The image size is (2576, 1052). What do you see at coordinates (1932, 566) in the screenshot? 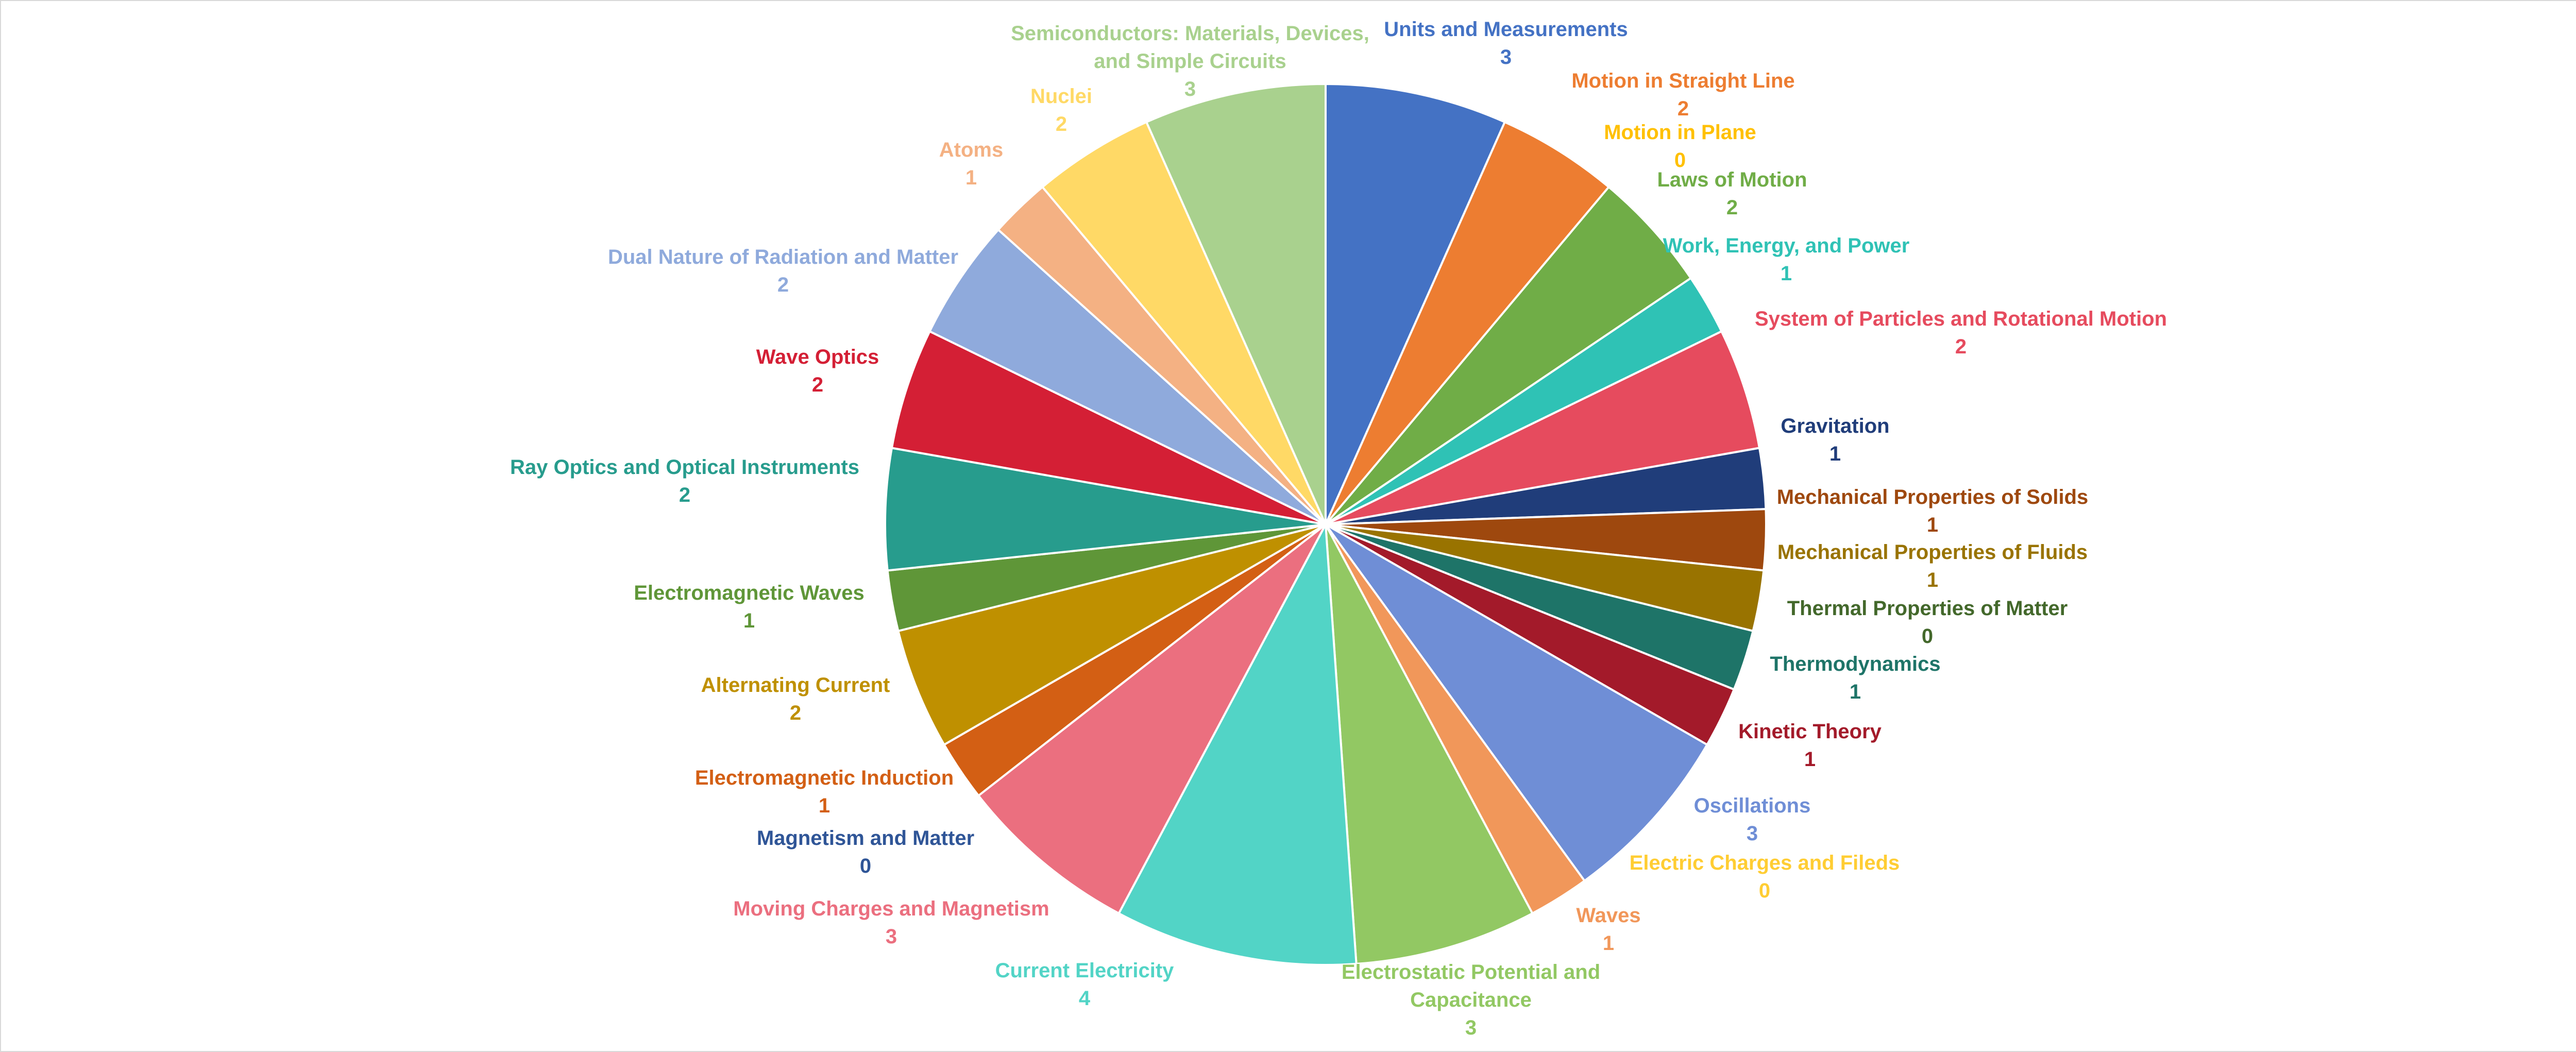
I see `data-label-mechanical-properties-of-fluids: Mechanical Properties of Fluids 1` at bounding box center [1932, 566].